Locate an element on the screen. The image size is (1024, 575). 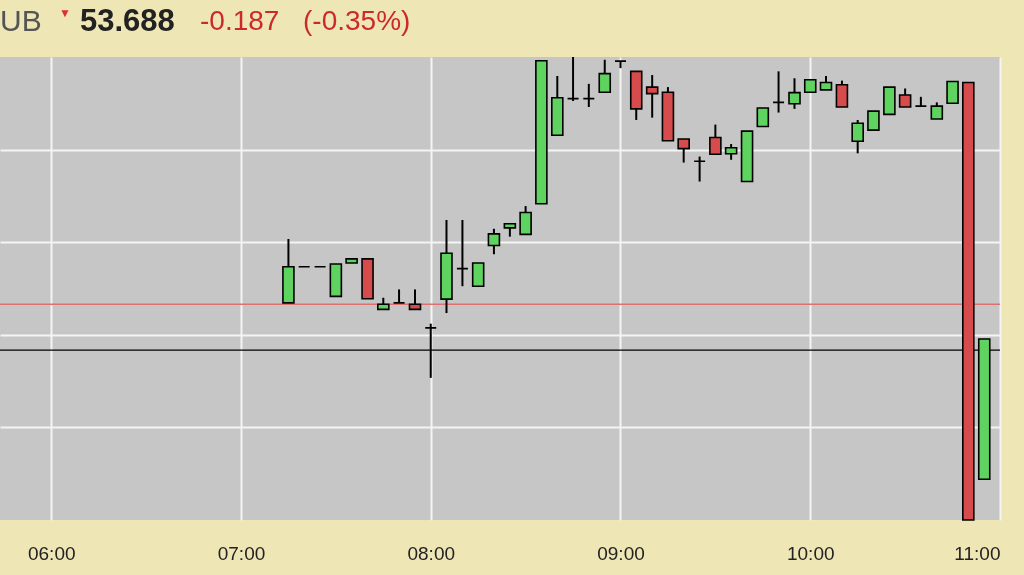
text: -0.187 is located at coordinates (240, 20).